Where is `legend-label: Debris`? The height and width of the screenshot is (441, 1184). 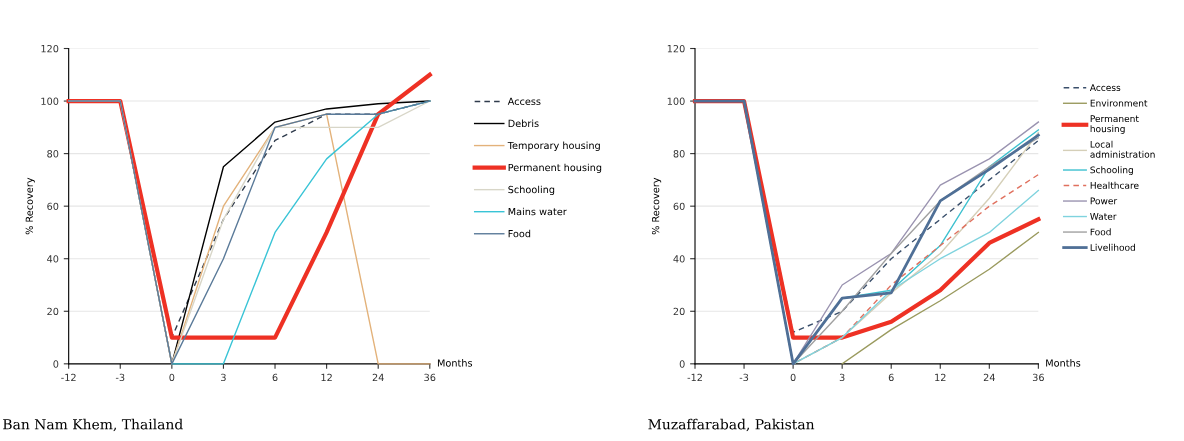
legend-label: Debris is located at coordinates (523, 123).